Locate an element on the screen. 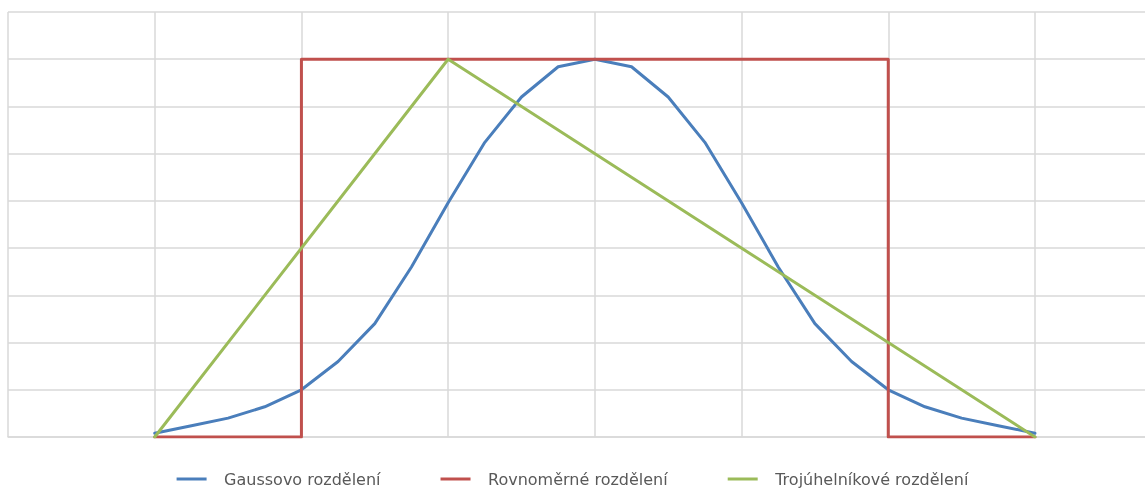 The width and height of the screenshot is (1145, 500). legend-label: Trojúhelníkové rozdělení is located at coordinates (871, 479).